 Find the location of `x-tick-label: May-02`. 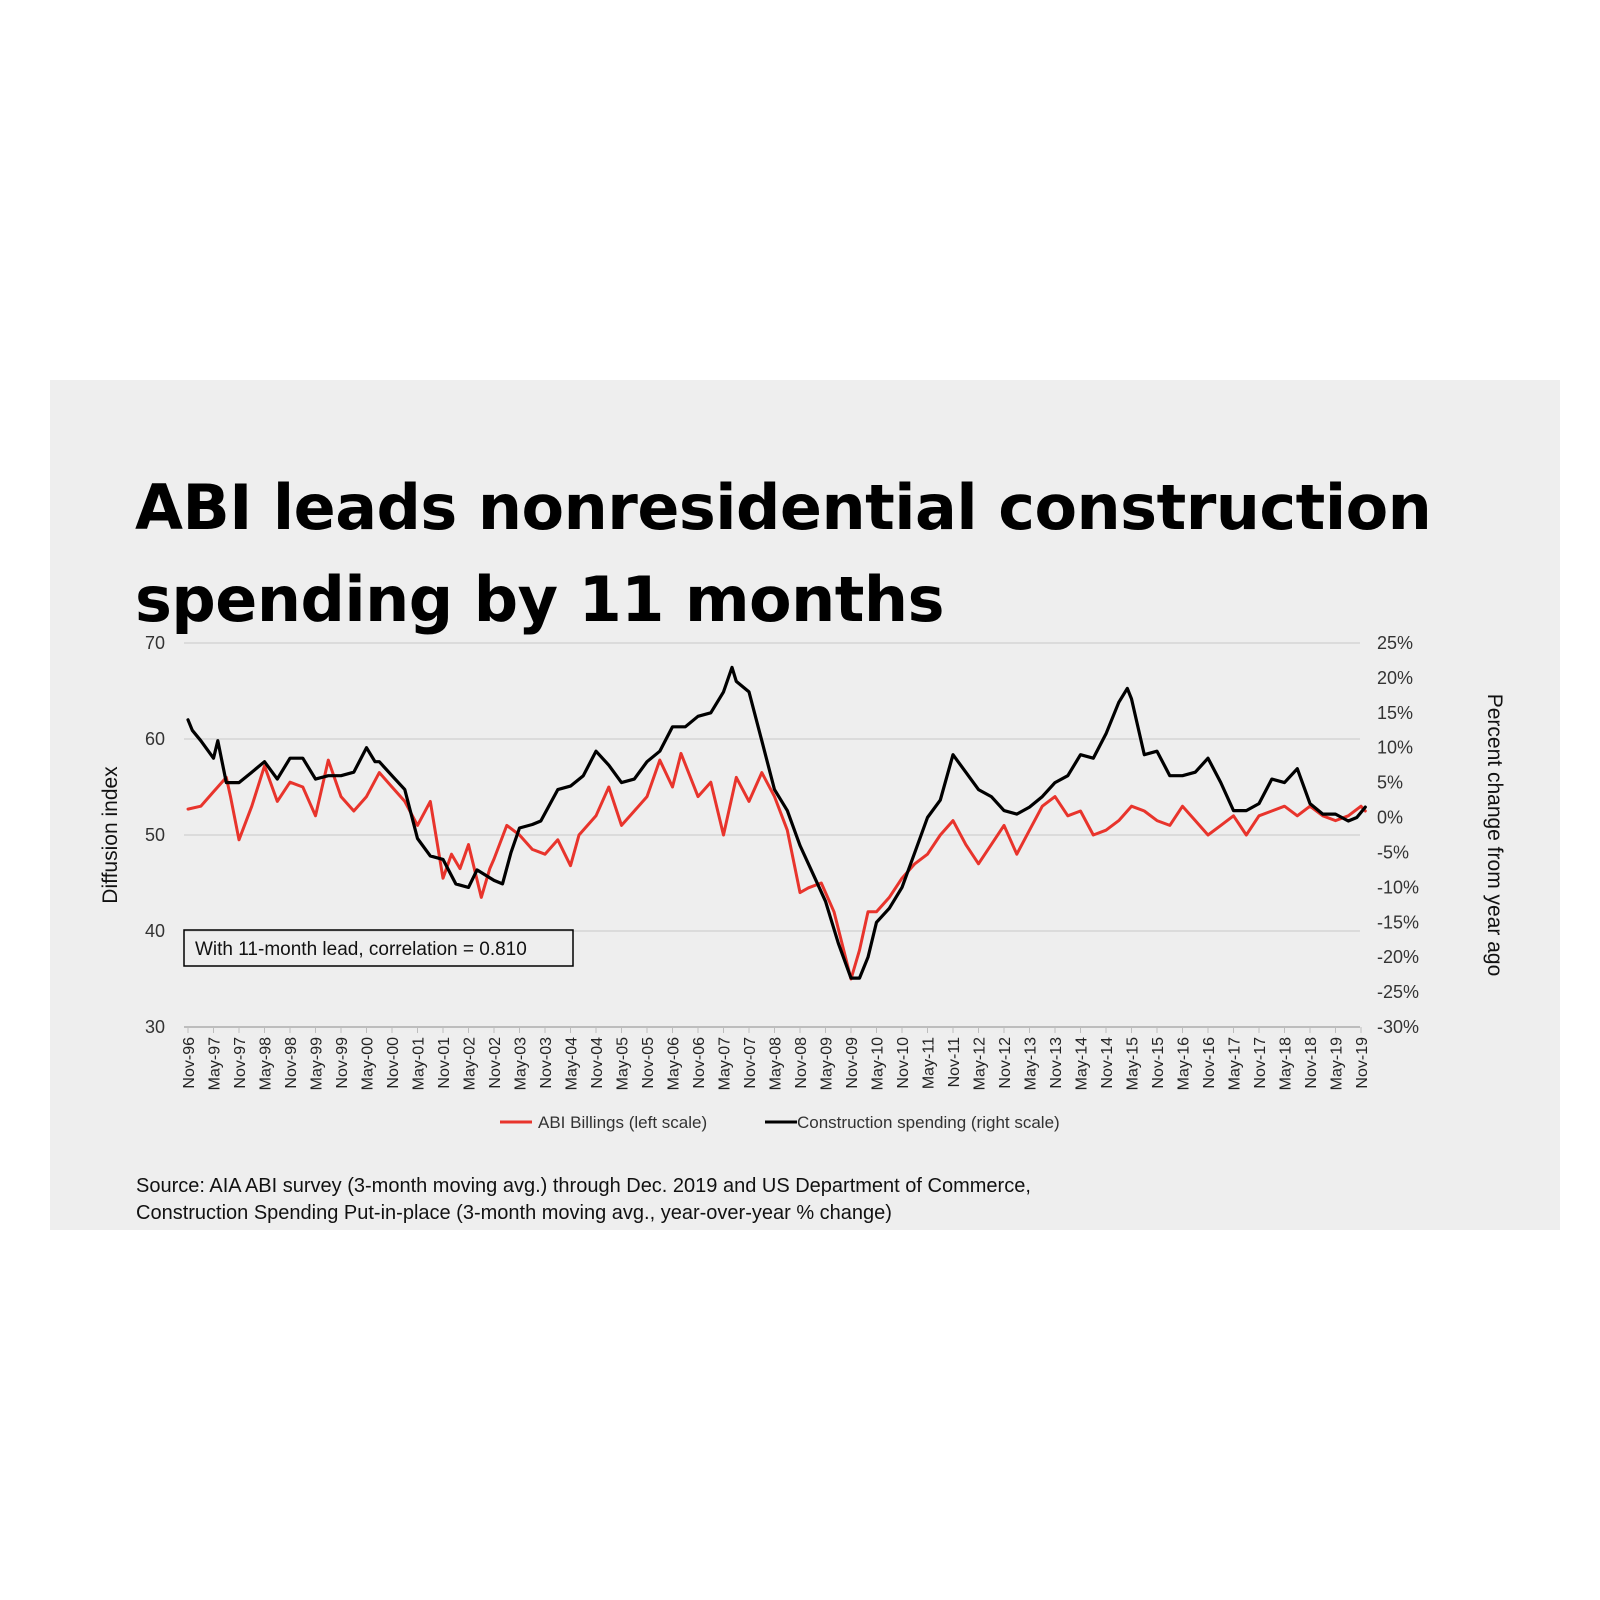

x-tick-label: May-02 is located at coordinates (470, 1063).